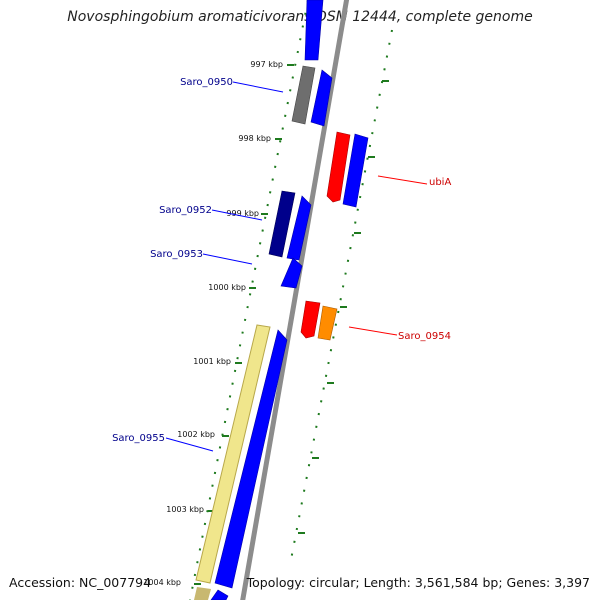 This screenshot has height=600, width=600. I want to click on scale-label-999: 999 kbp, so click(242, 213).